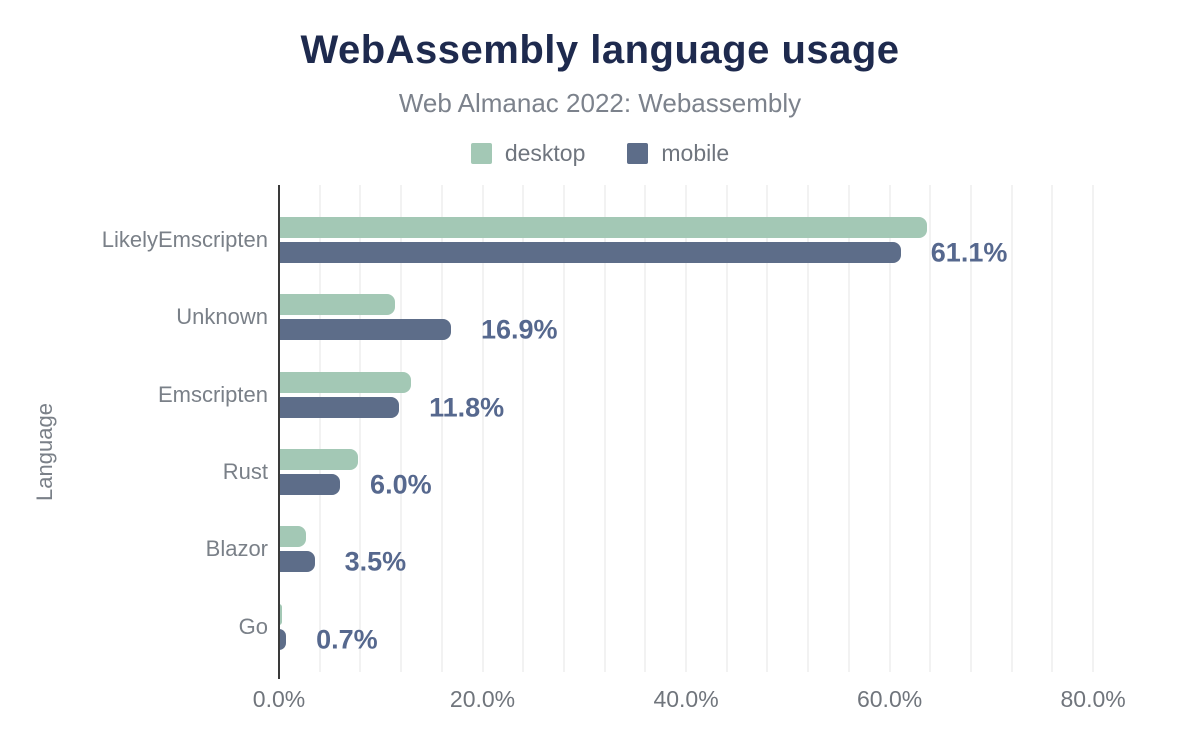  I want to click on x-tick-80.0%: 80.0%, so click(1093, 699).